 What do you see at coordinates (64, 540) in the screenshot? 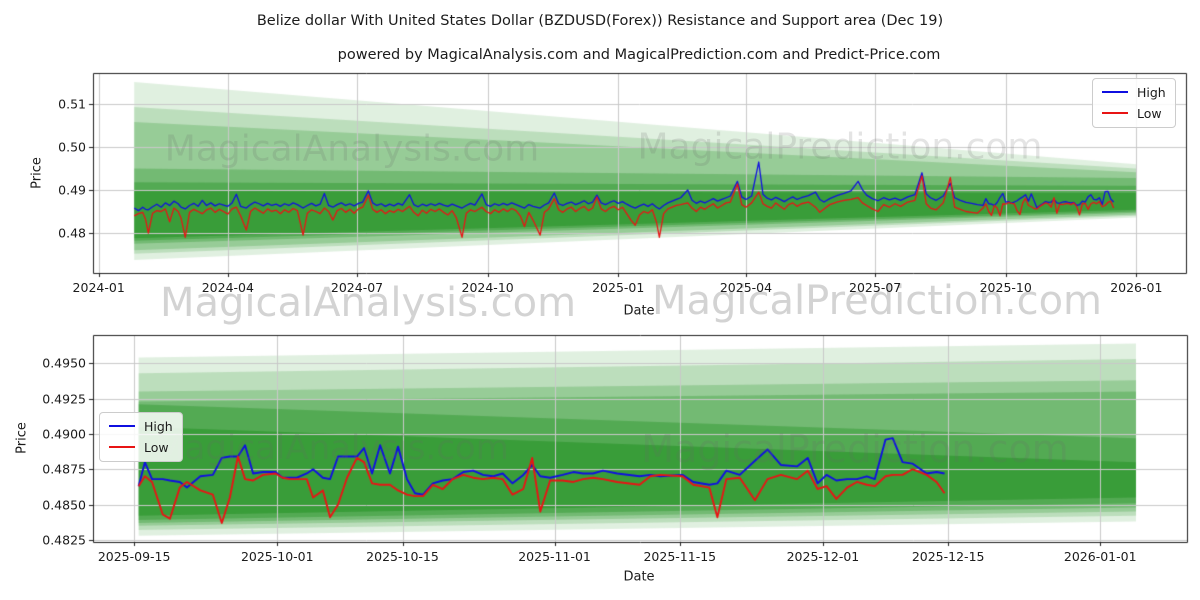
I see `y-tick-label: 0.4825` at bounding box center [64, 540].